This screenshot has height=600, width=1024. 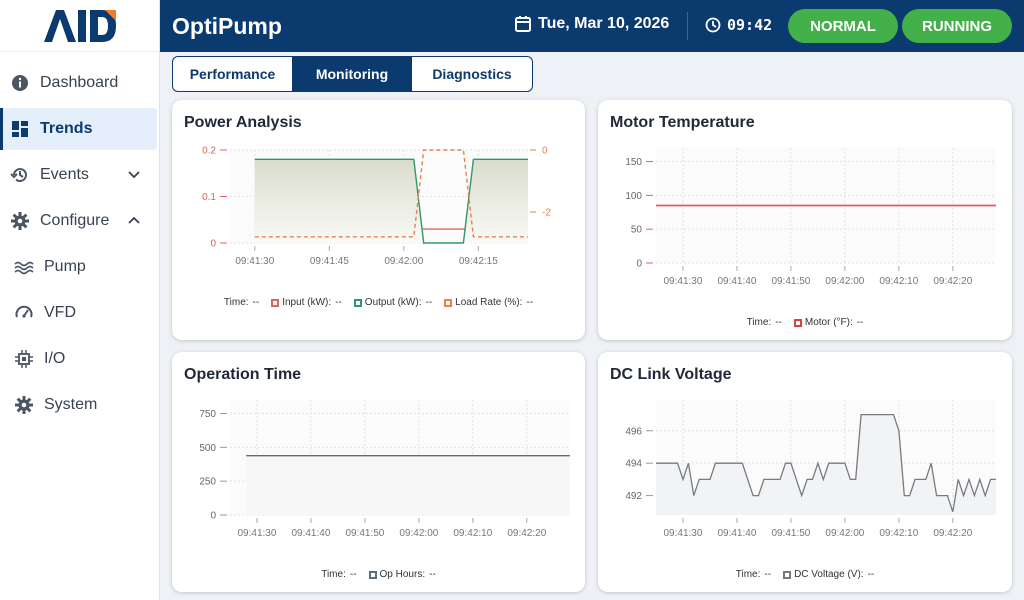 I want to click on y-tick-label: 0.2, so click(x=209, y=151).